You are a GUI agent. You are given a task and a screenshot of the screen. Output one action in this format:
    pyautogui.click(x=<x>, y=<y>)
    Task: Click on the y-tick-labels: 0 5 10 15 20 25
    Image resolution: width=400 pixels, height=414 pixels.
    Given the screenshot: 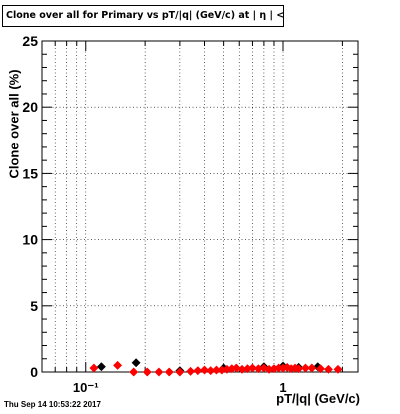 What is the action you would take?
    pyautogui.click(x=30, y=206)
    